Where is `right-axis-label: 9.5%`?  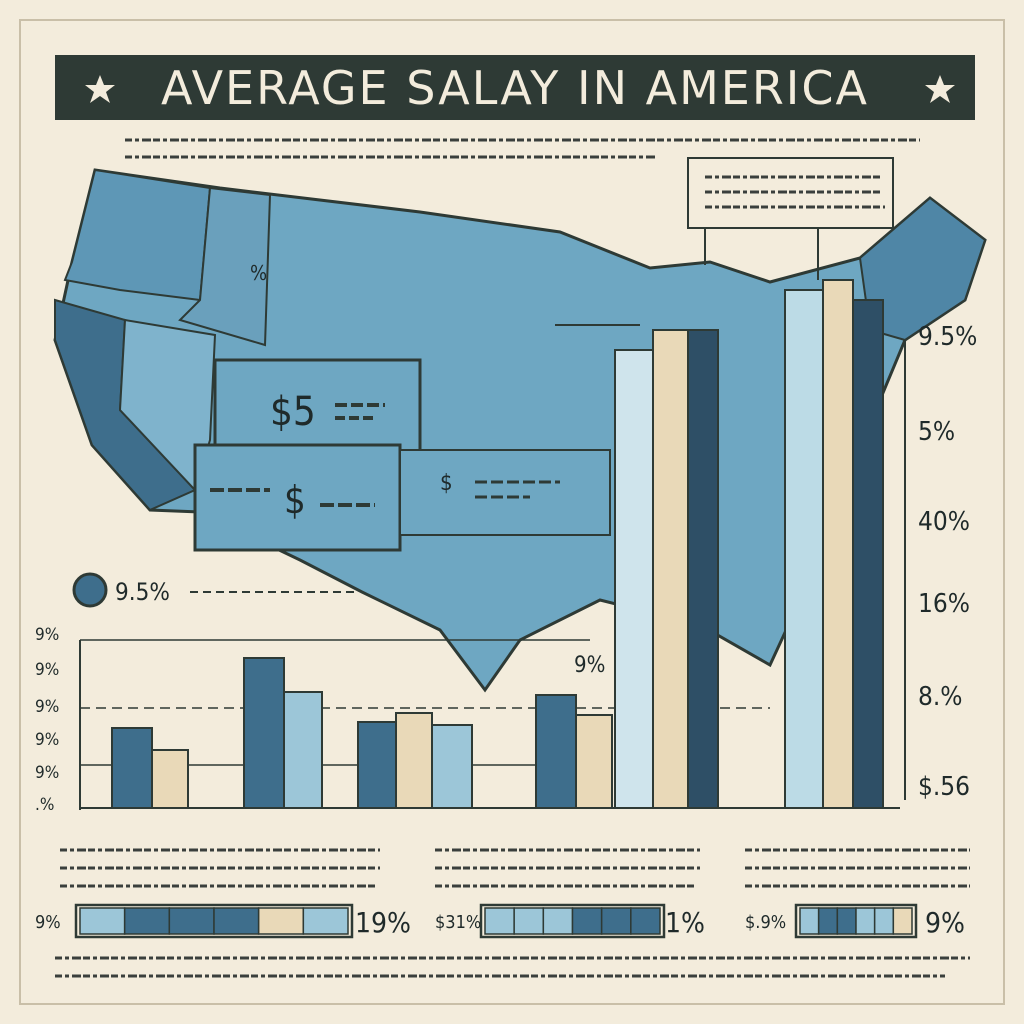
right-axis-label: 9.5% is located at coordinates (947, 337).